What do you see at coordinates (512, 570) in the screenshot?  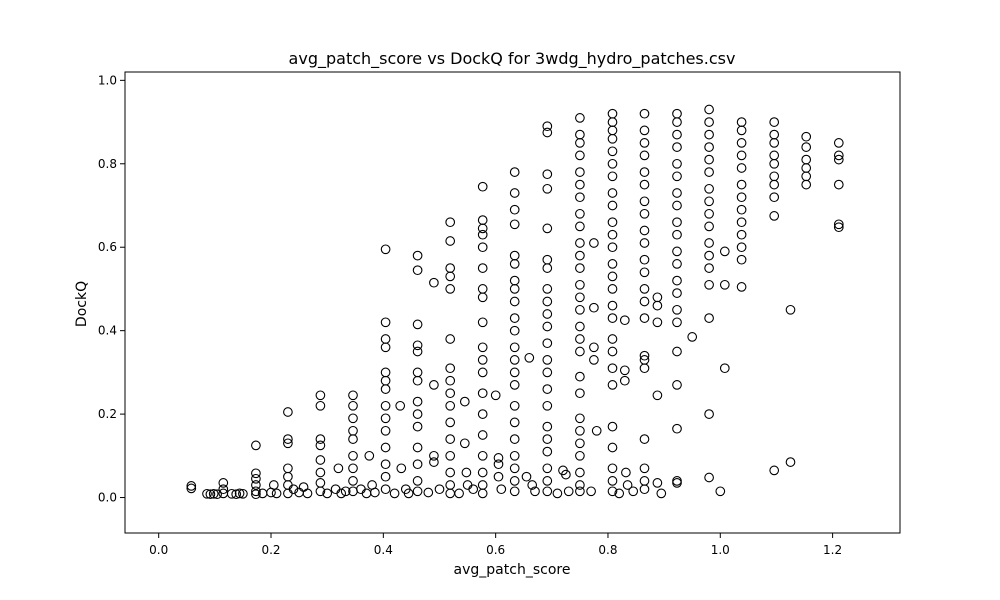 I see `x-axis-label: avg_patch_score` at bounding box center [512, 570].